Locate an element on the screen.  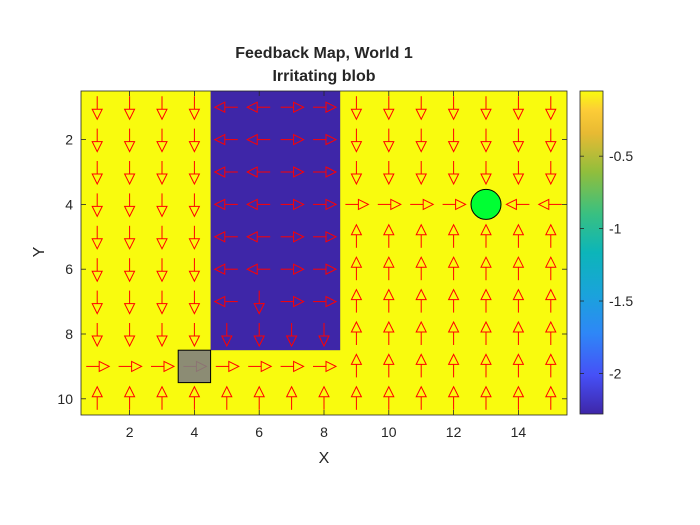
chart-title: Feedback Map, World 1 is located at coordinates (324, 53).